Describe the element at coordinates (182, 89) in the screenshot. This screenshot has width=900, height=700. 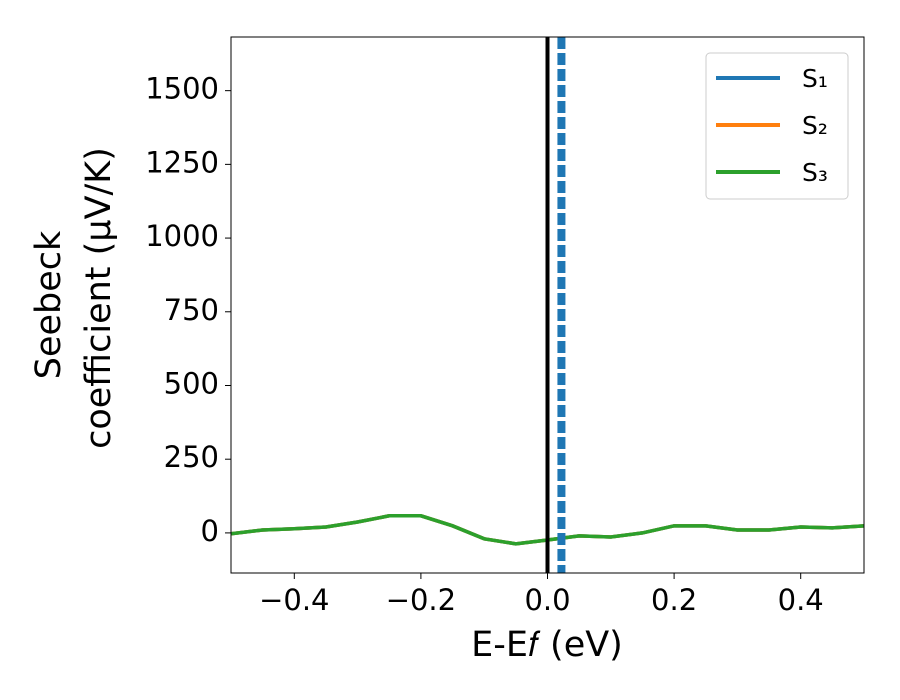
I see `y-tick-label: 1500` at that location.